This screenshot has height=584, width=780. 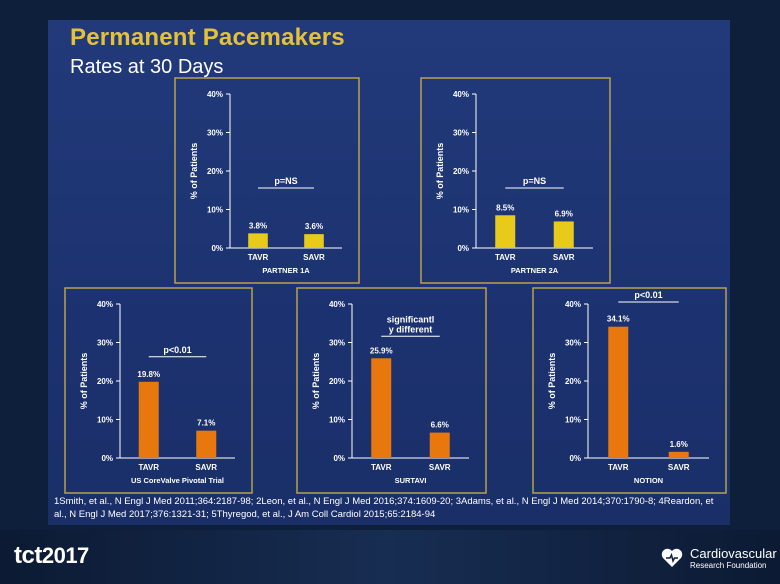 What do you see at coordinates (505, 231) in the screenshot?
I see `chart-2-bar-tavr` at bounding box center [505, 231].